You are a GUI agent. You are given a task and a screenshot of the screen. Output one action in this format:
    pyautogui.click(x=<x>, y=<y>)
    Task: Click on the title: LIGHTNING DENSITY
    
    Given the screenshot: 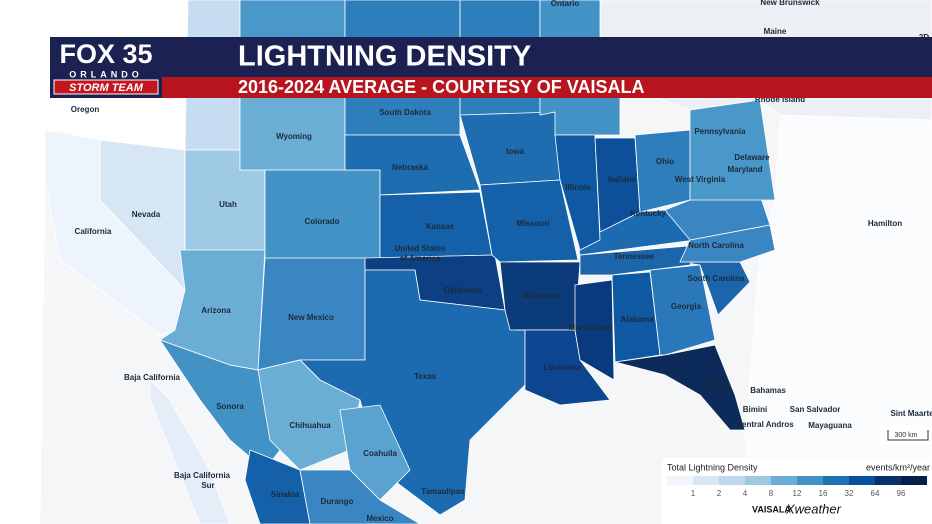 What is the action you would take?
    pyautogui.click(x=384, y=57)
    